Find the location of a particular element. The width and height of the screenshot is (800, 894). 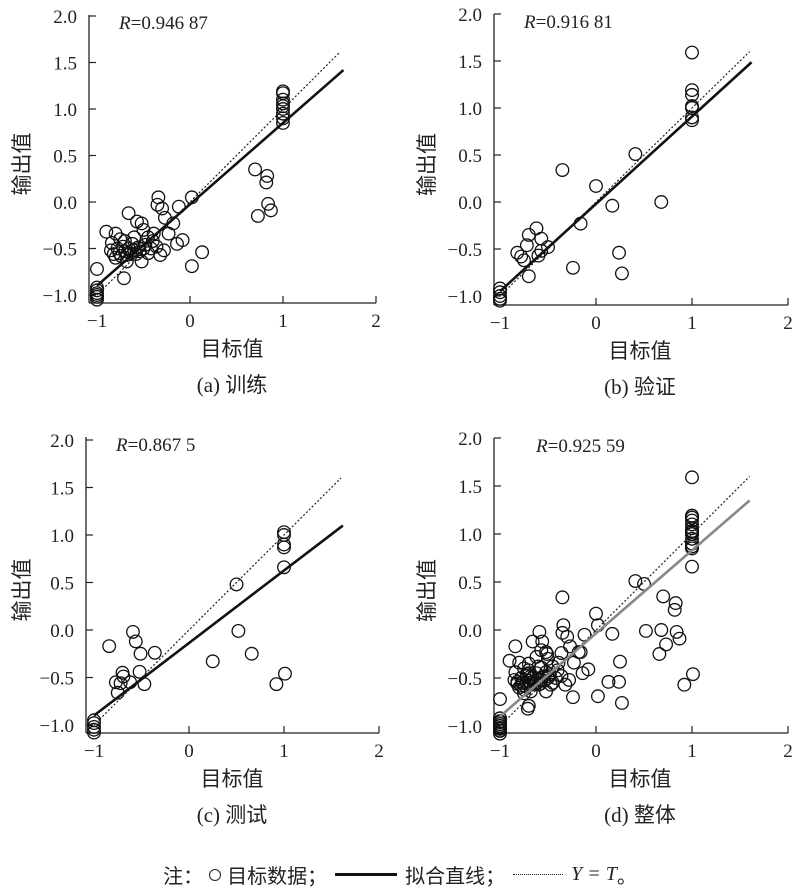

x-axis-label: 目标值 is located at coordinates (640, 779).